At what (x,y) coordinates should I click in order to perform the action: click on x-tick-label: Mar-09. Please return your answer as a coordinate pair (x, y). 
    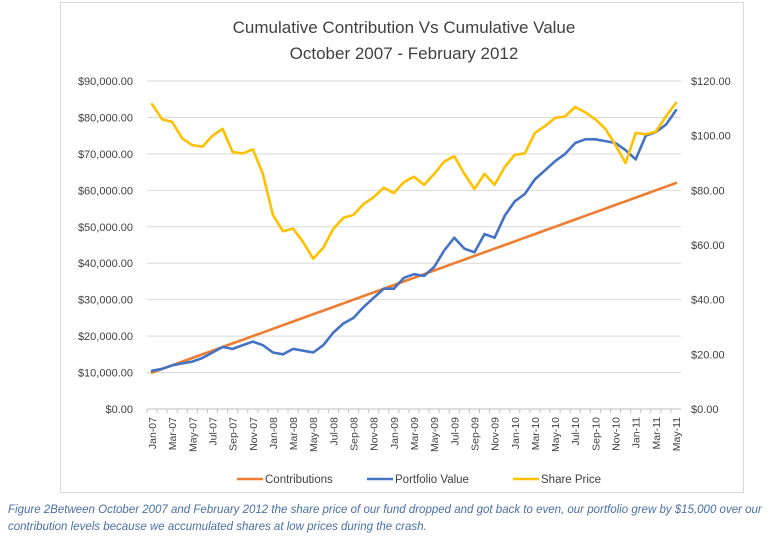
    Looking at the image, I should click on (415, 433).